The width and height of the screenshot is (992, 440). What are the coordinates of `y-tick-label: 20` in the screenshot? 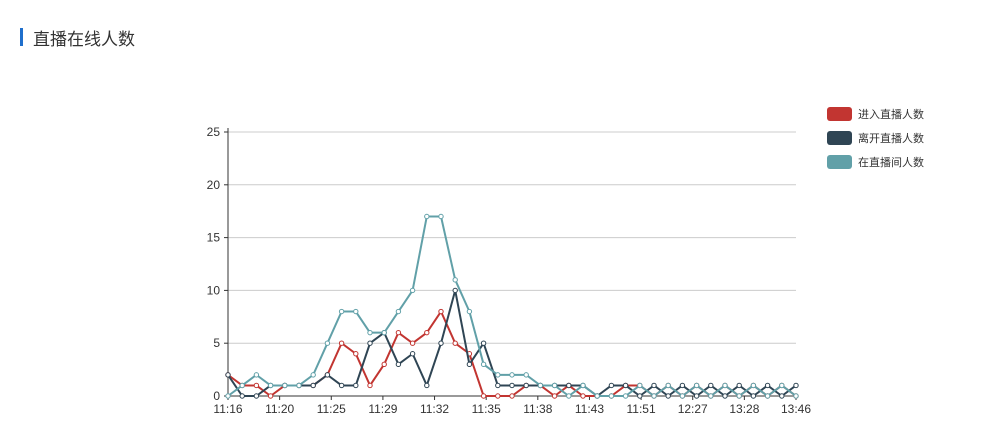 It's located at (214, 185).